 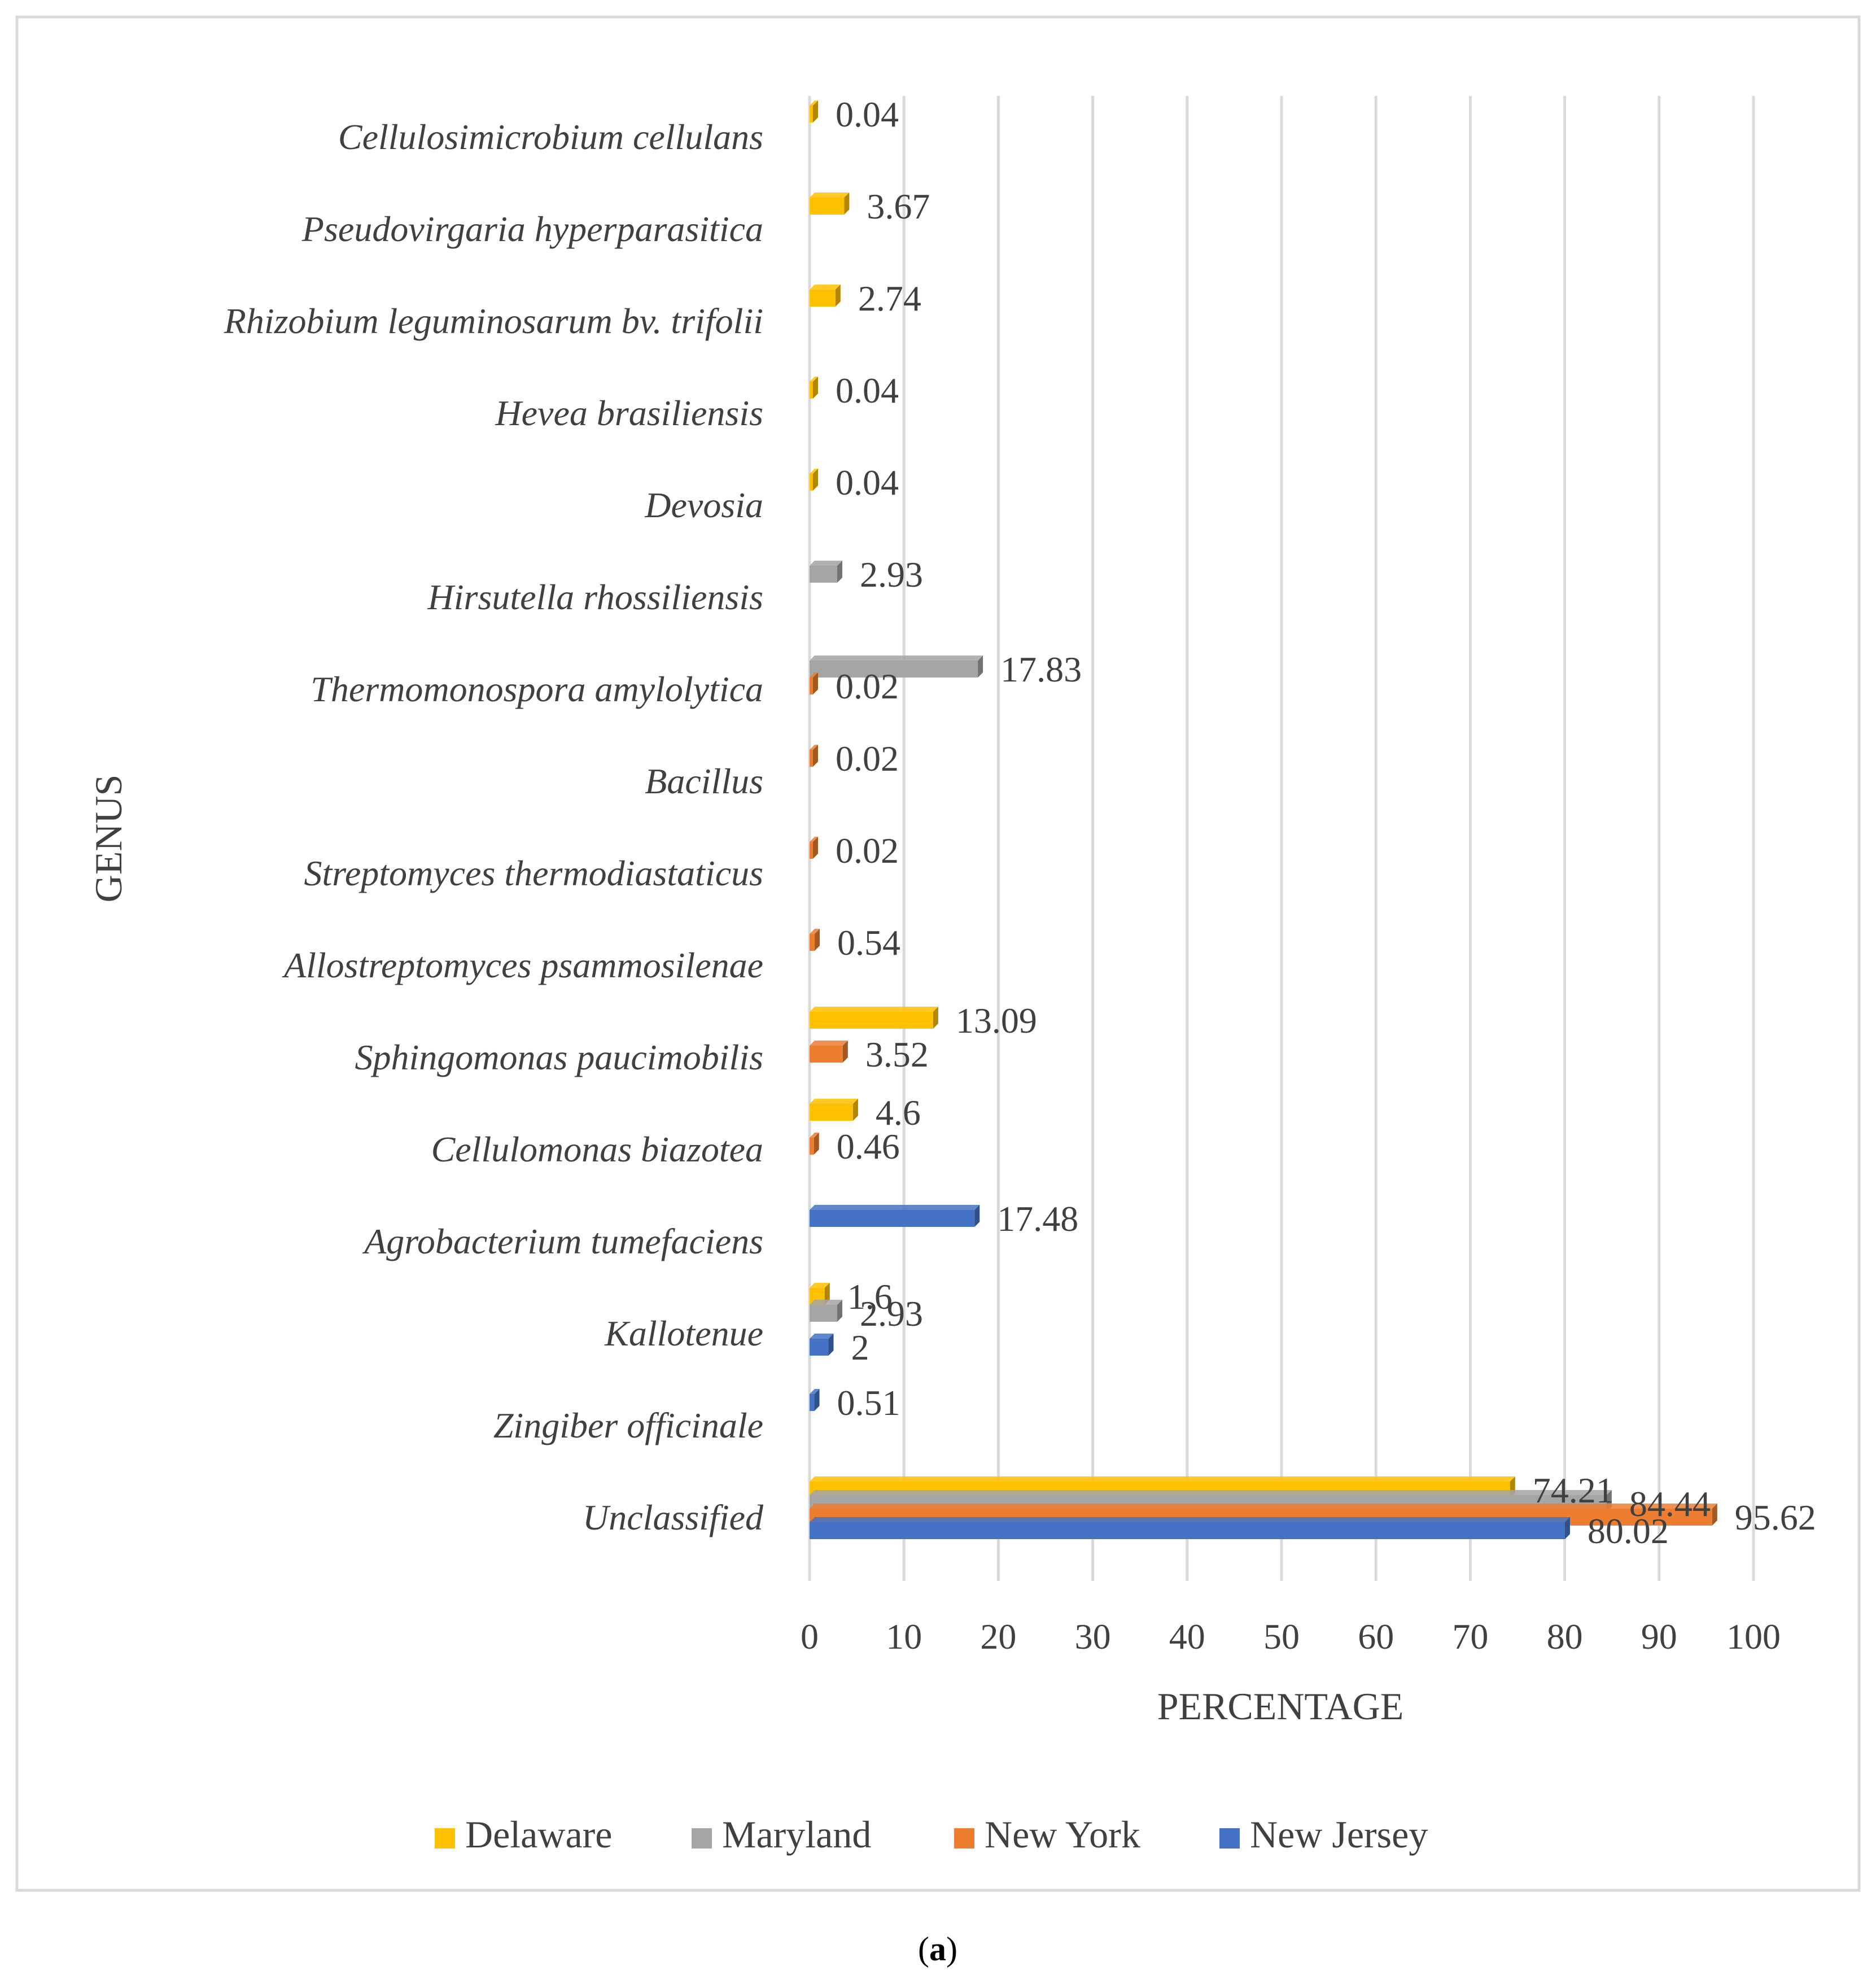 I want to click on category-label: Zingiber officinale, so click(x=628, y=1425).